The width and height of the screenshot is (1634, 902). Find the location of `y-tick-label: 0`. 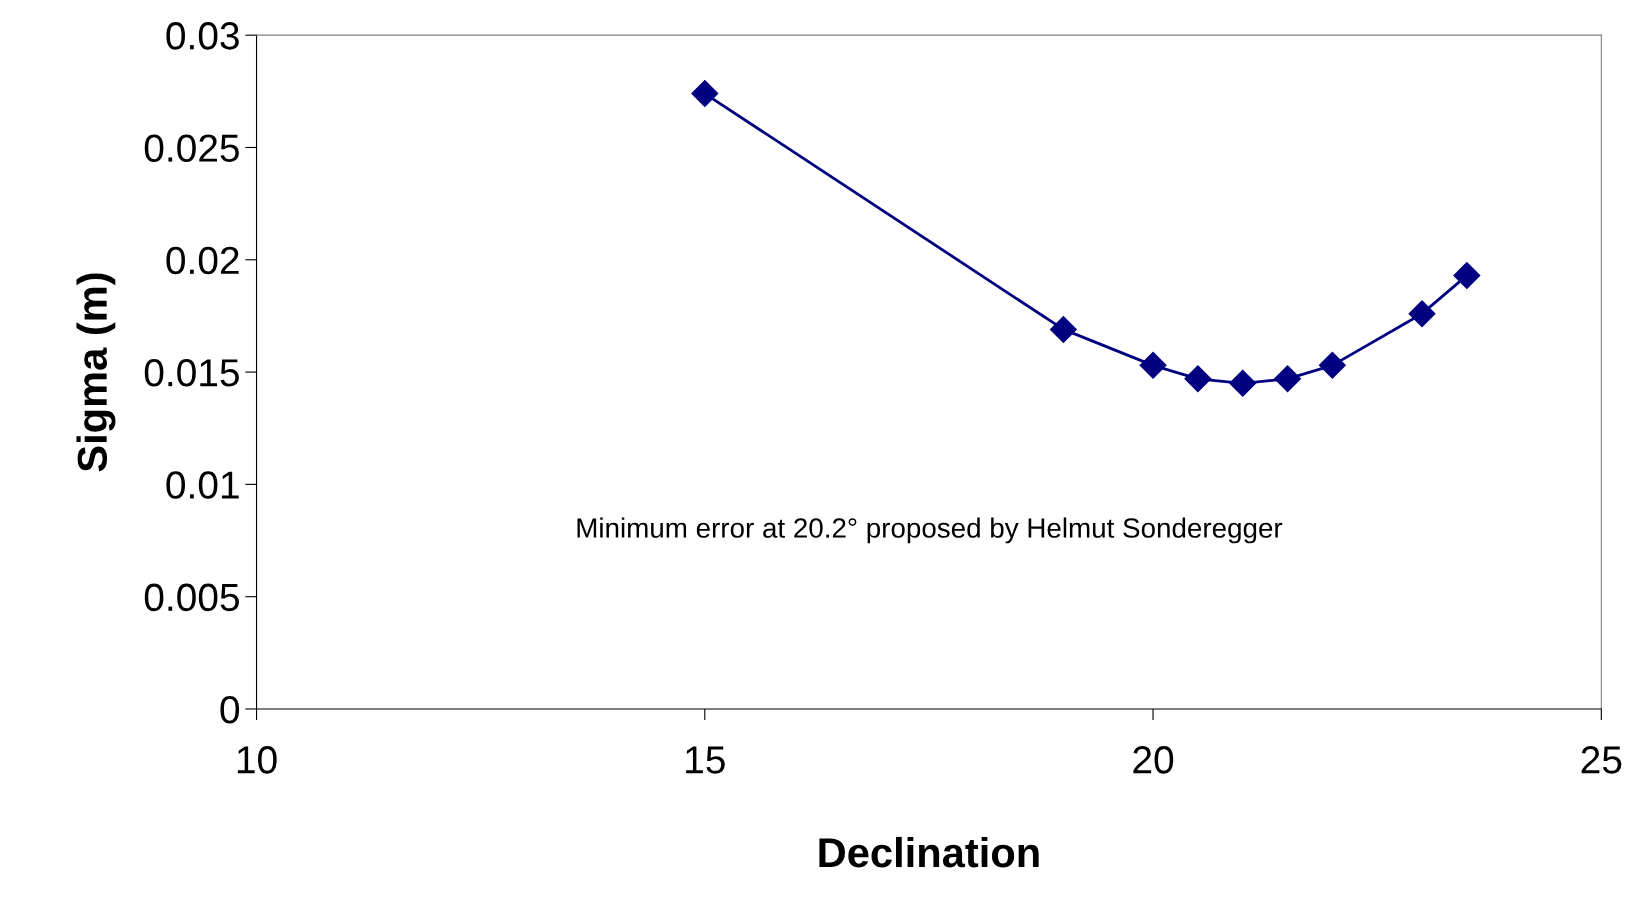

y-tick-label: 0 is located at coordinates (230, 709).